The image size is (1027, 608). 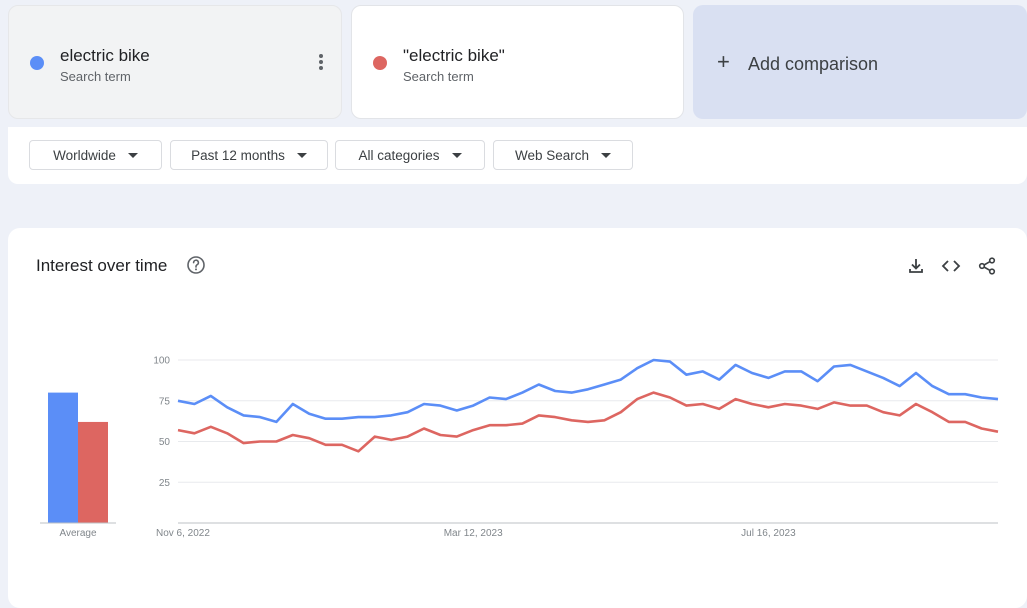 What do you see at coordinates (454, 55) in the screenshot?
I see `search-term-label: "electric bike"` at bounding box center [454, 55].